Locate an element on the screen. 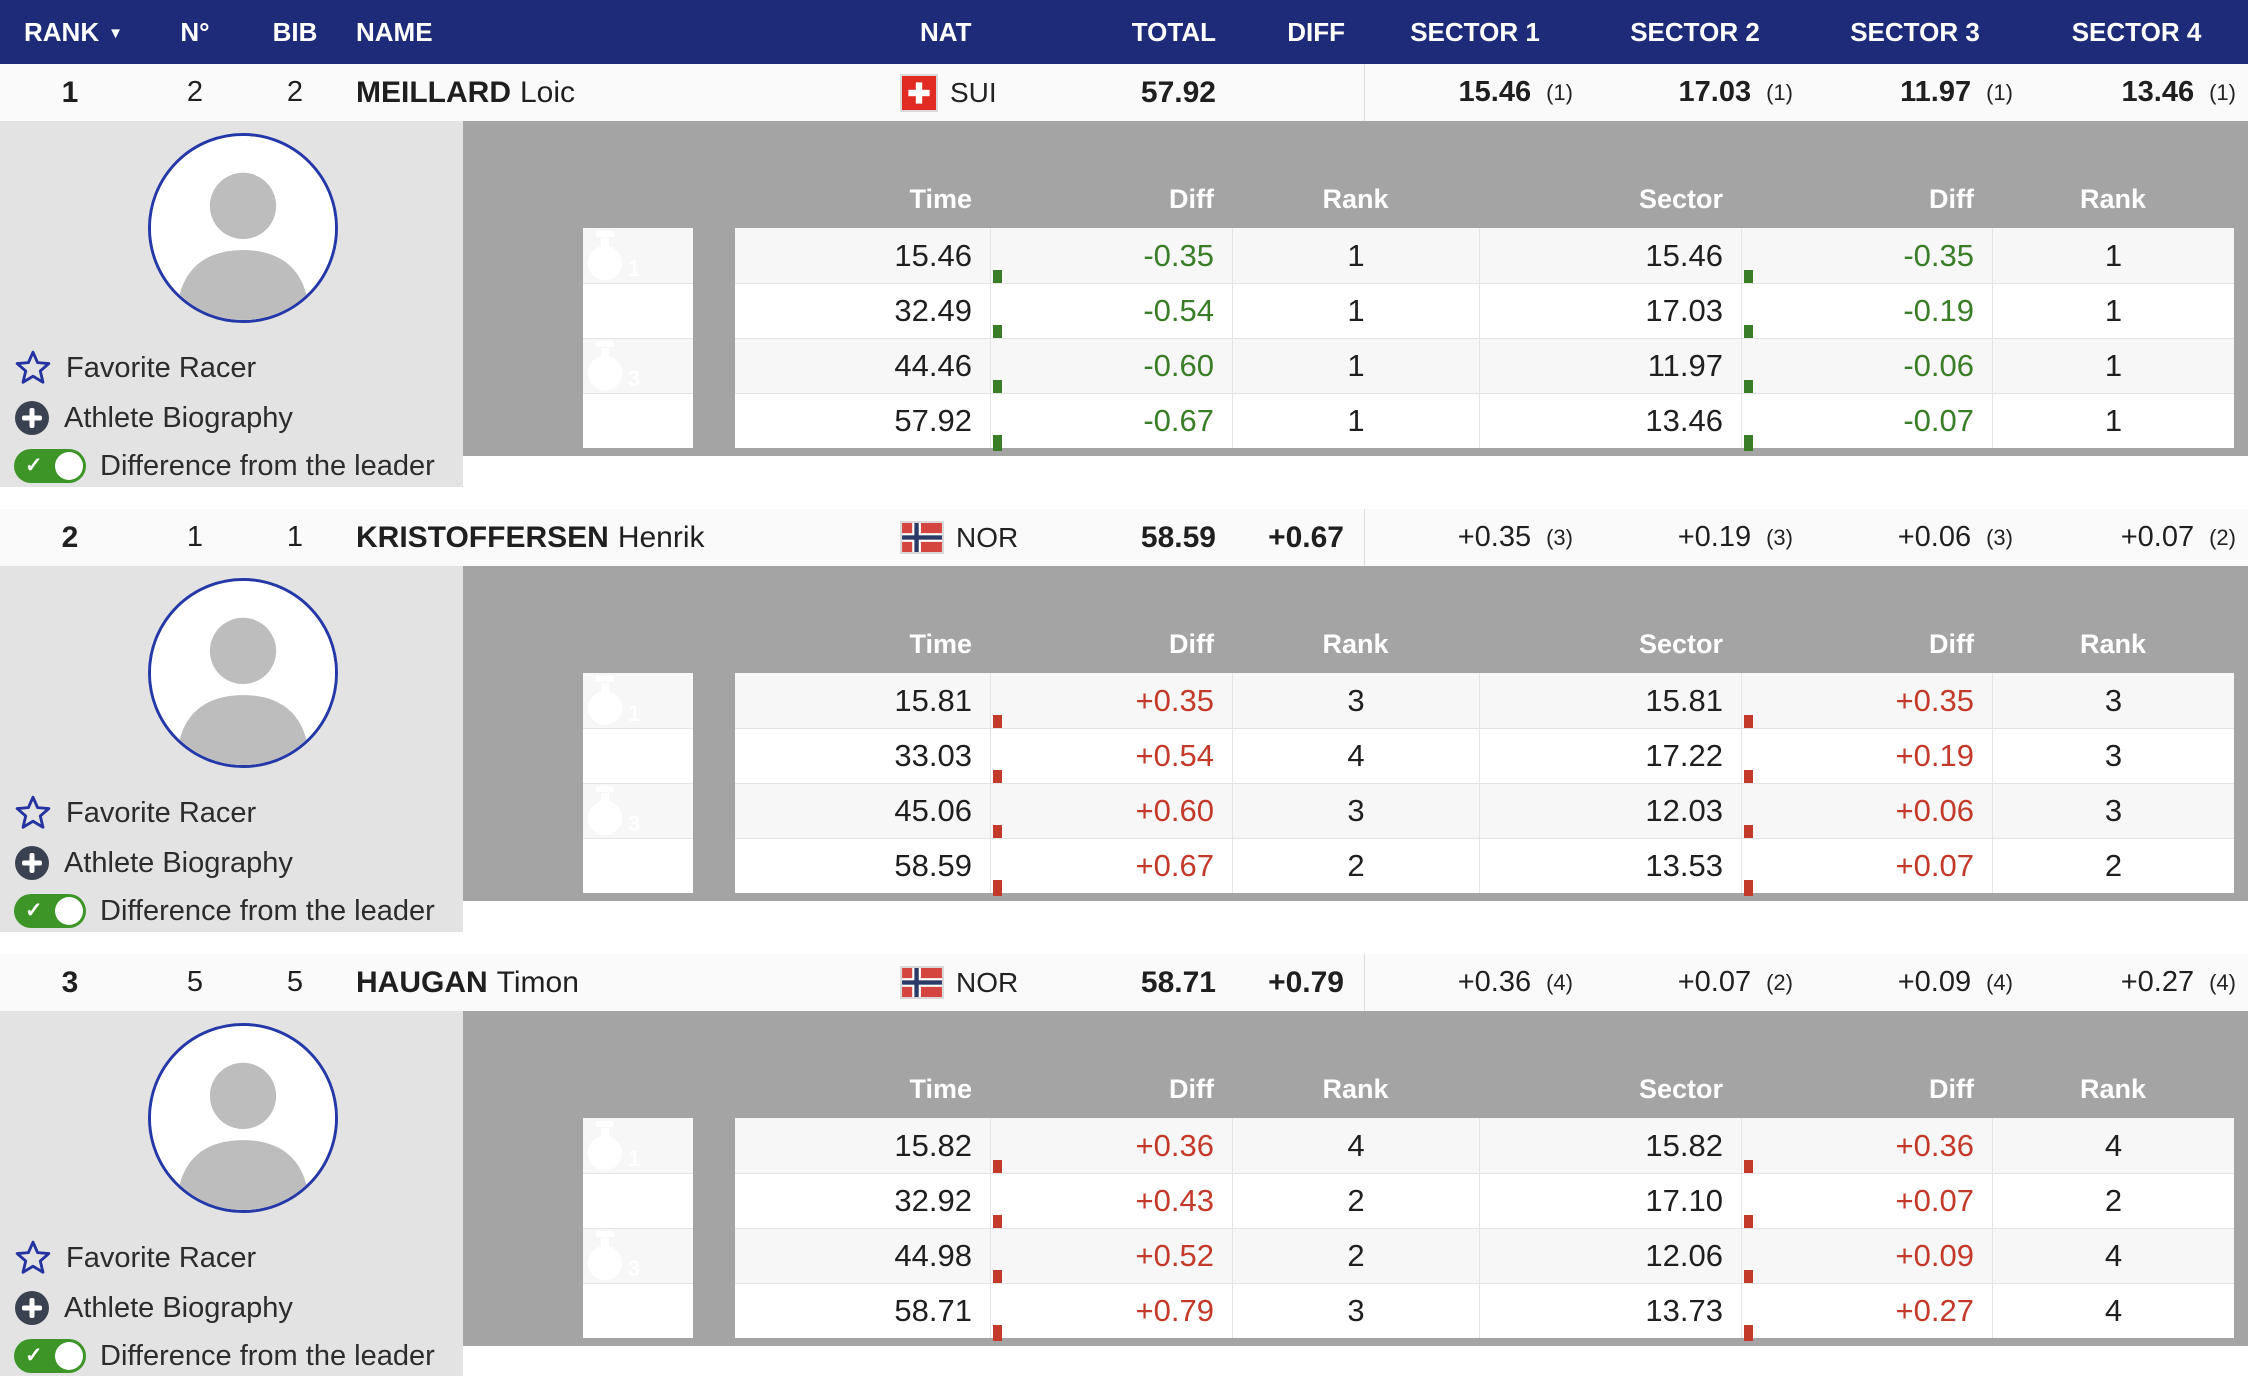  splits-header-sector-diff: Diff is located at coordinates (1951, 199).